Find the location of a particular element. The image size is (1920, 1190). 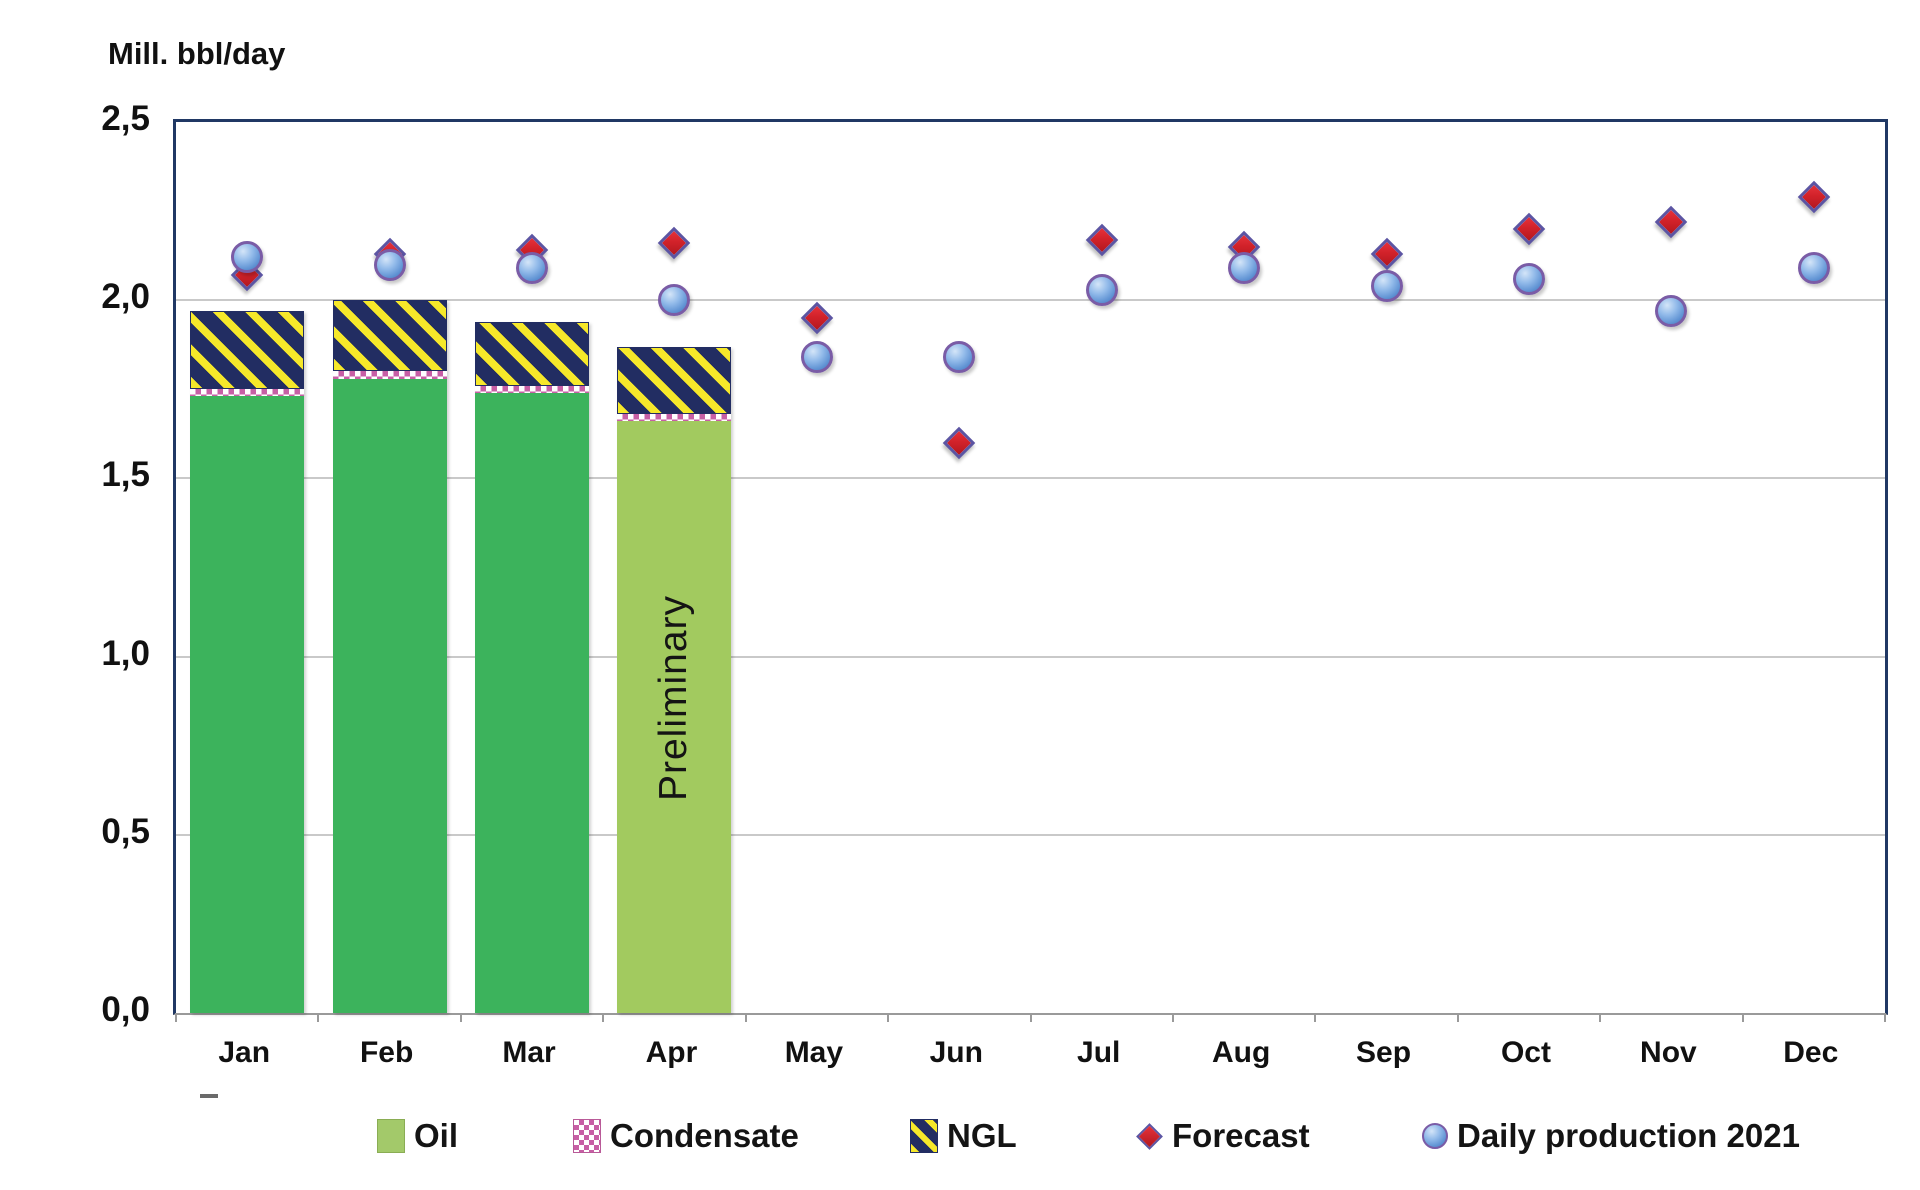

daily-production-marker-nov is located at coordinates (1671, 310).